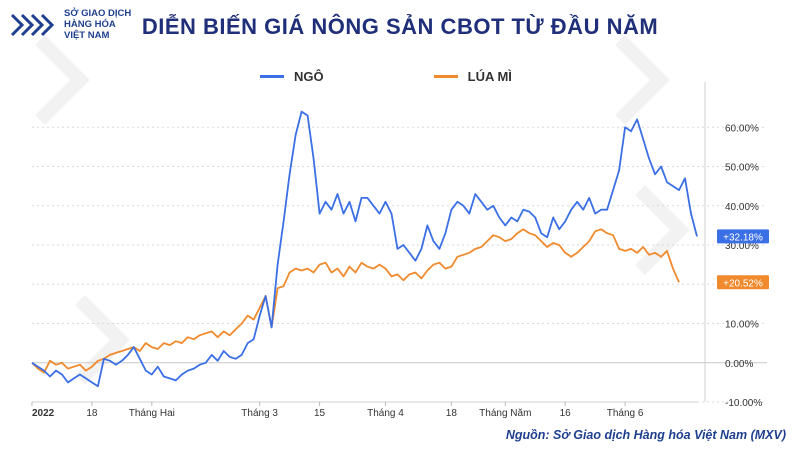 The image size is (800, 450). I want to click on end-badge-corn, so click(743, 236).